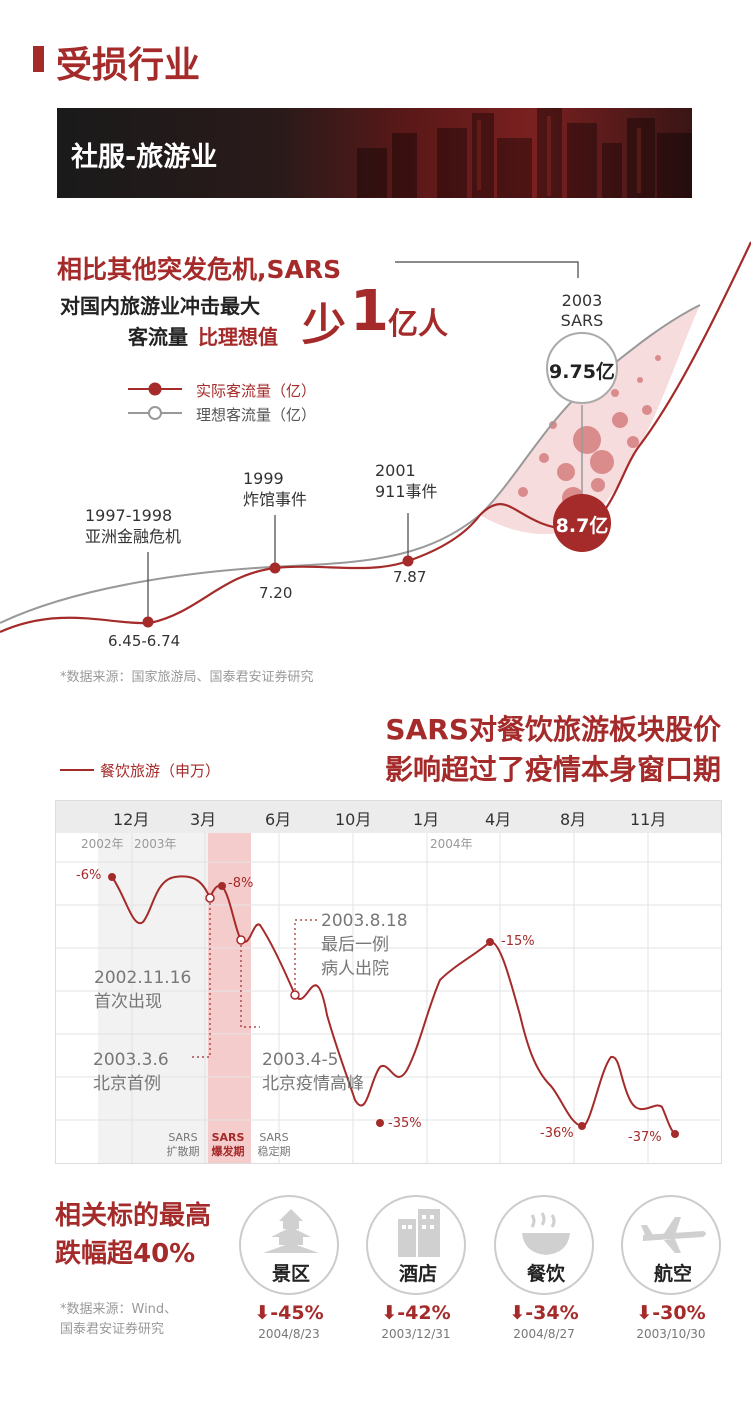 The height and width of the screenshot is (1416, 751). What do you see at coordinates (256, 415) in the screenshot?
I see `legend-ideal: 理想客流量（亿）` at bounding box center [256, 415].